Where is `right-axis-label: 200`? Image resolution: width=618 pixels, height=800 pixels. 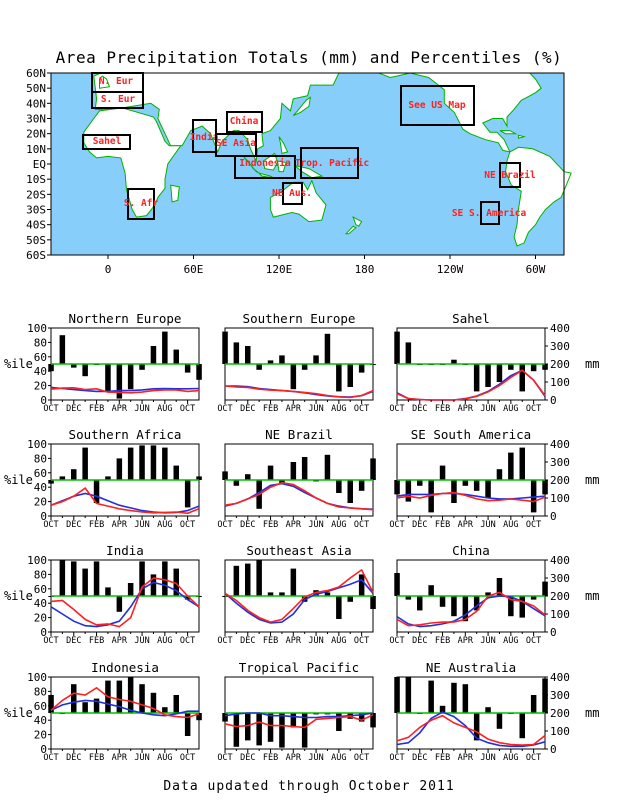 right-axis-label: 200 is located at coordinates (560, 713).